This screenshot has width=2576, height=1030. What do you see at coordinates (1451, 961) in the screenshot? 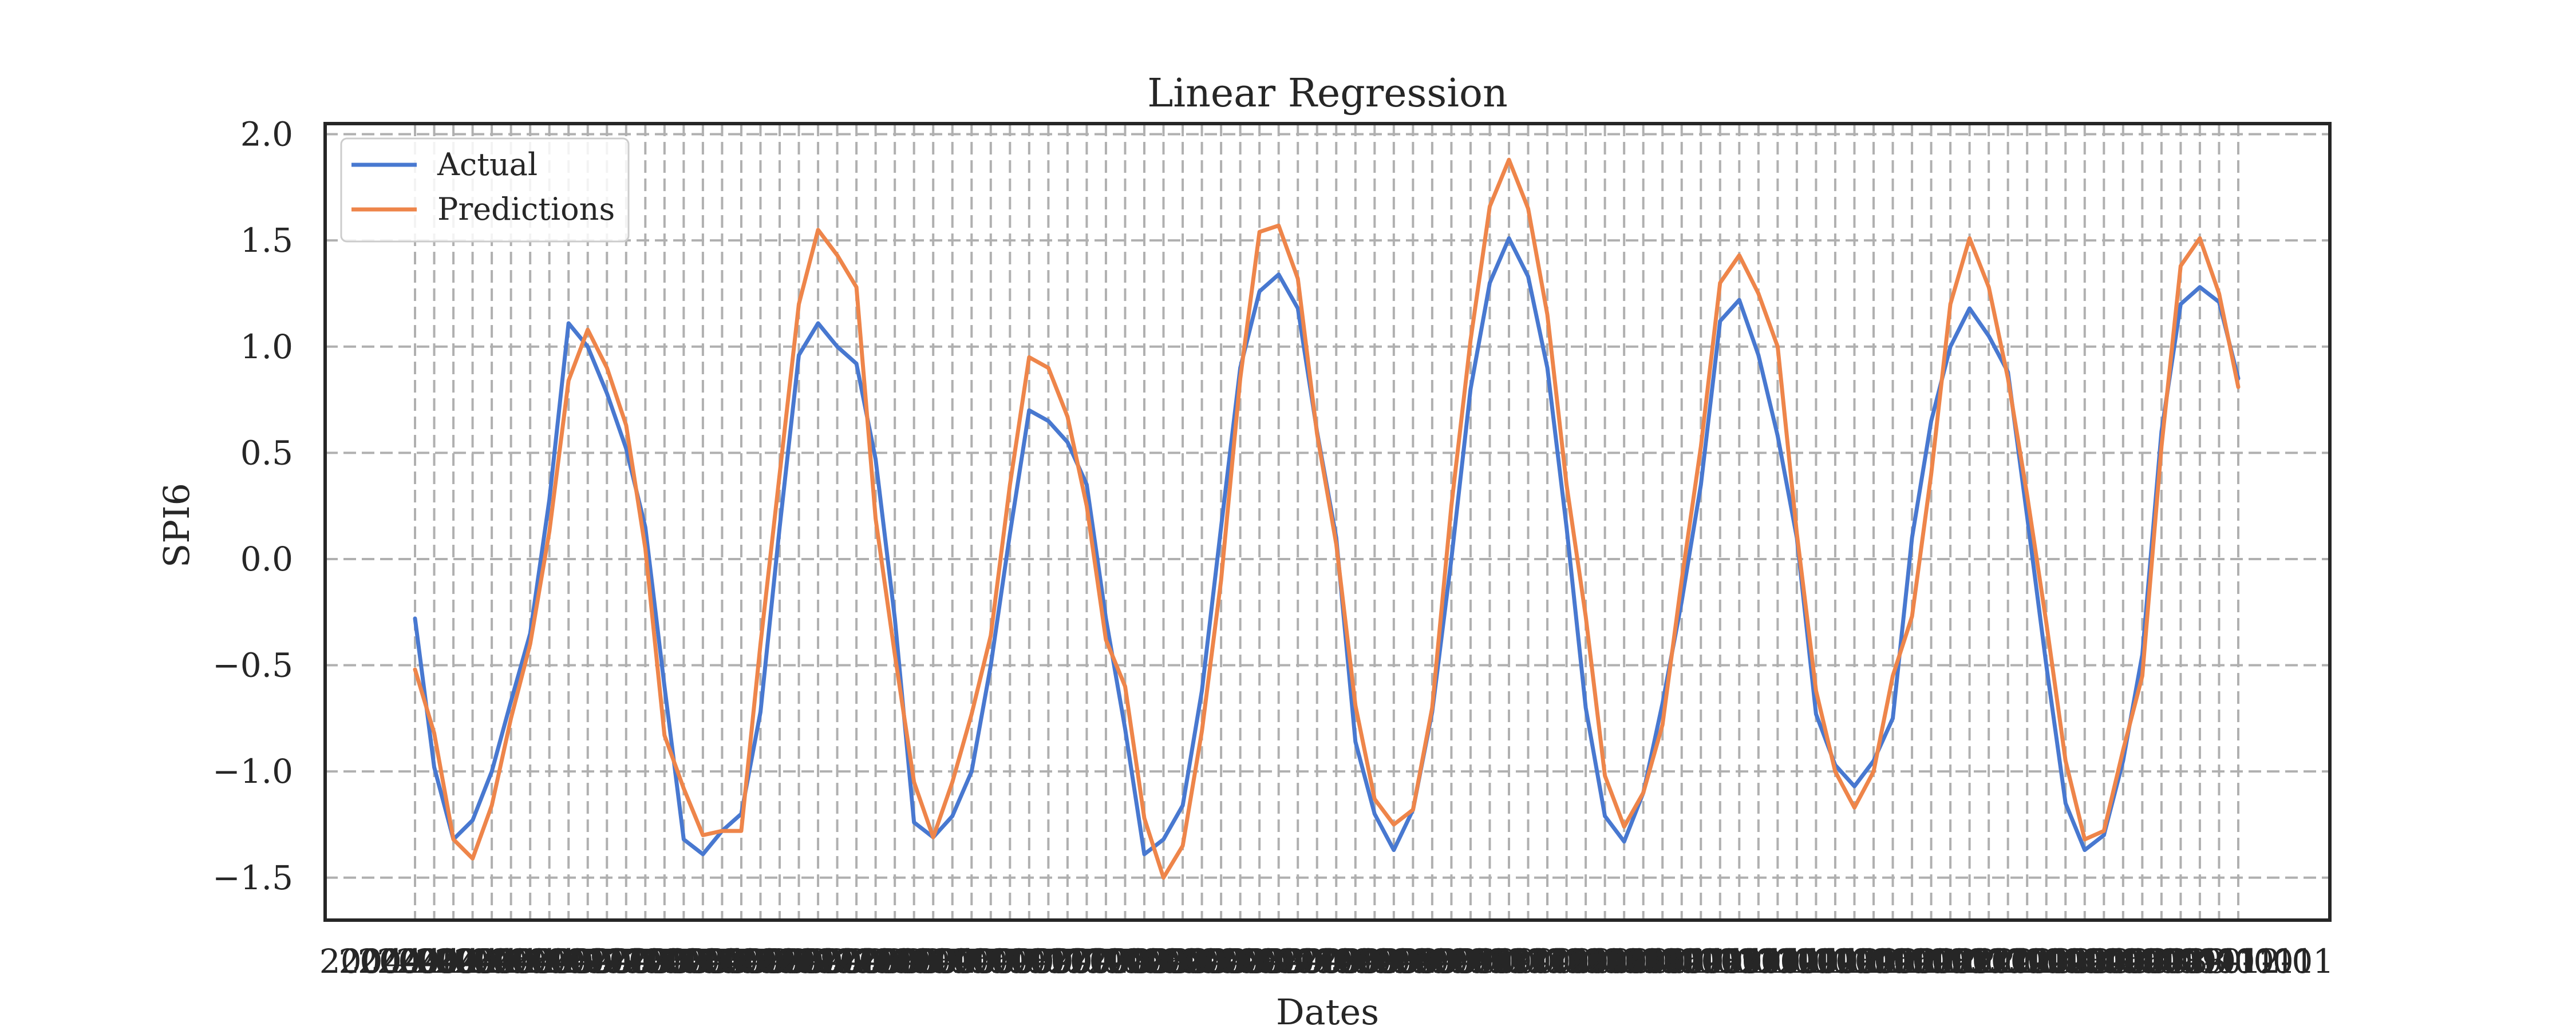
I see `x-tick-label: 2009-07-01` at bounding box center [1451, 961].